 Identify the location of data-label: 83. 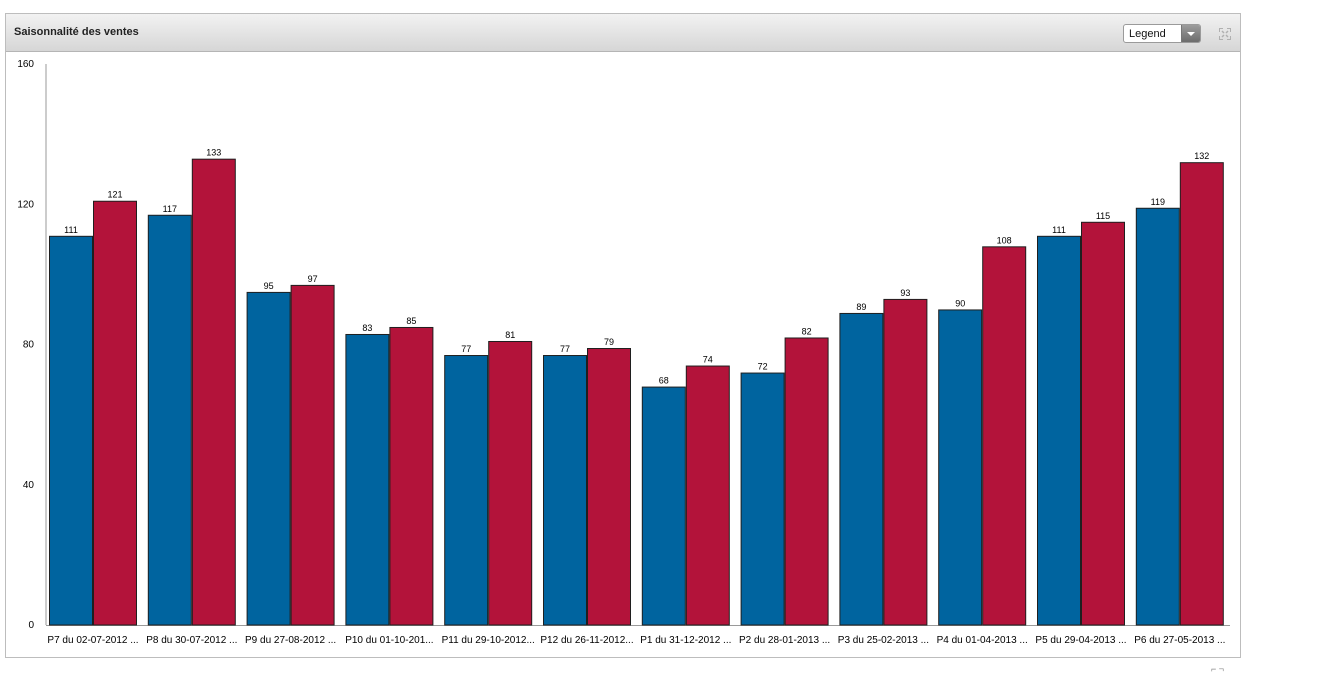
(367, 328).